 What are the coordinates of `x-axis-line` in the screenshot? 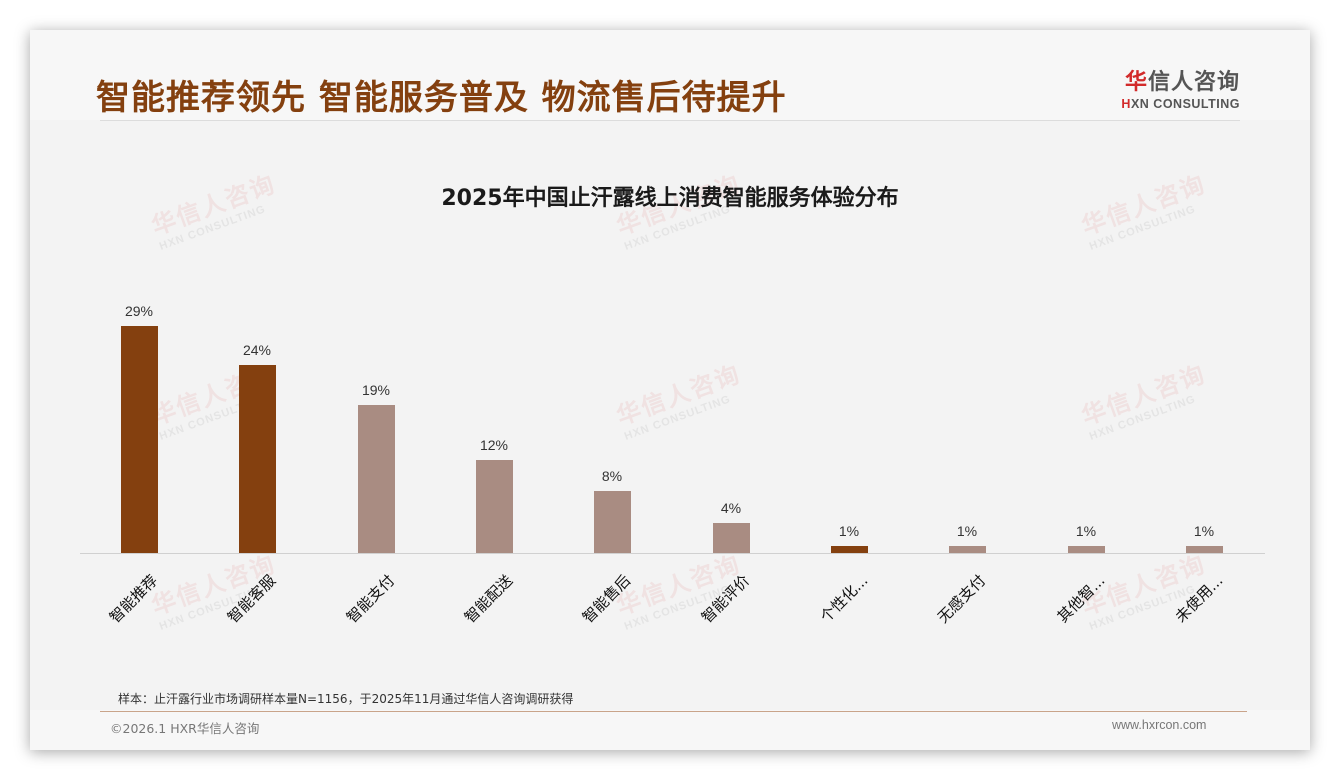 It's located at (672, 553).